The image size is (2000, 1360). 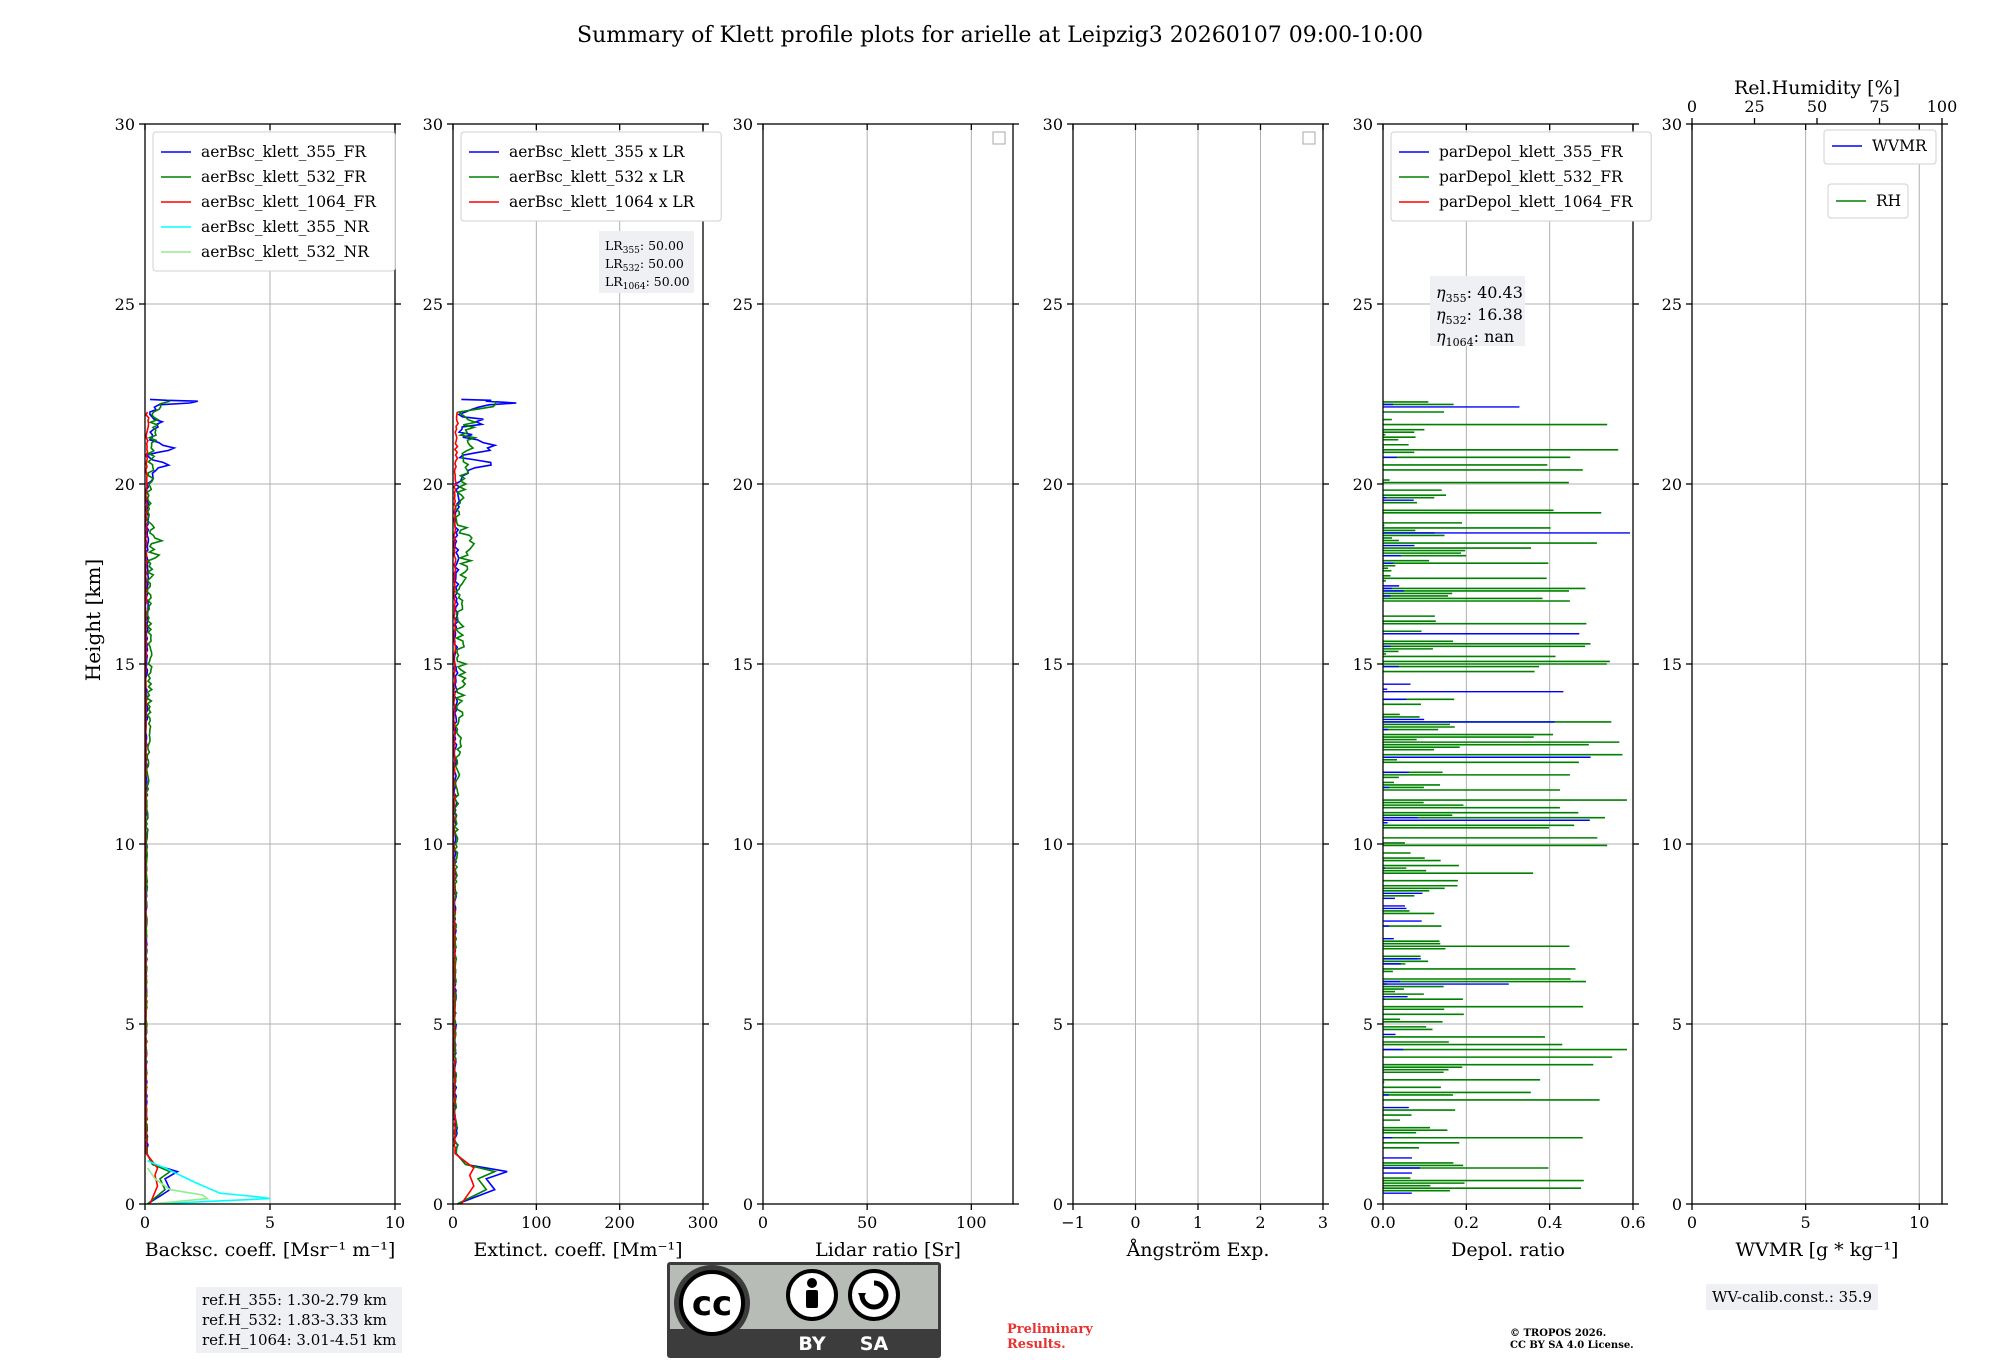 I want to click on top-x-axis-label: Rel.Humidity [%], so click(x=1817, y=88).